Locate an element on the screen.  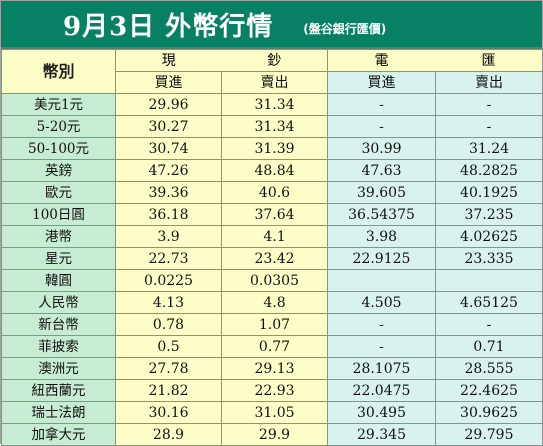
cash-buy-cell: 28.9 is located at coordinates (169, 435).